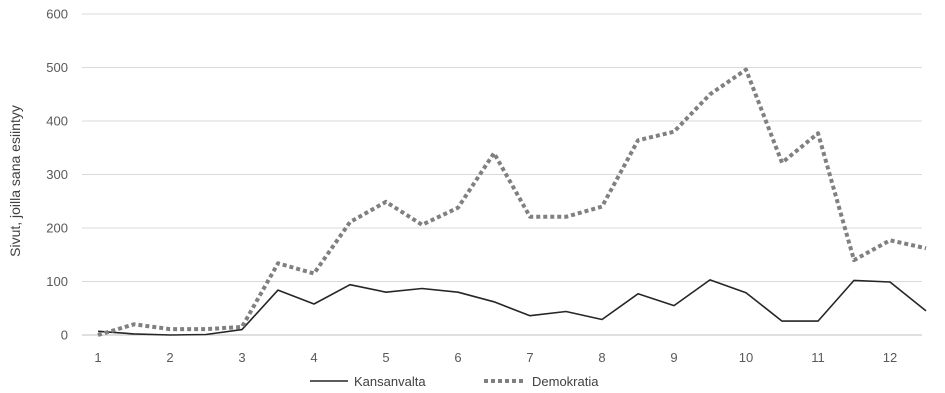  Describe the element at coordinates (454, 381) in the screenshot. I see `legend: Kansanvalta Demokratia` at that location.